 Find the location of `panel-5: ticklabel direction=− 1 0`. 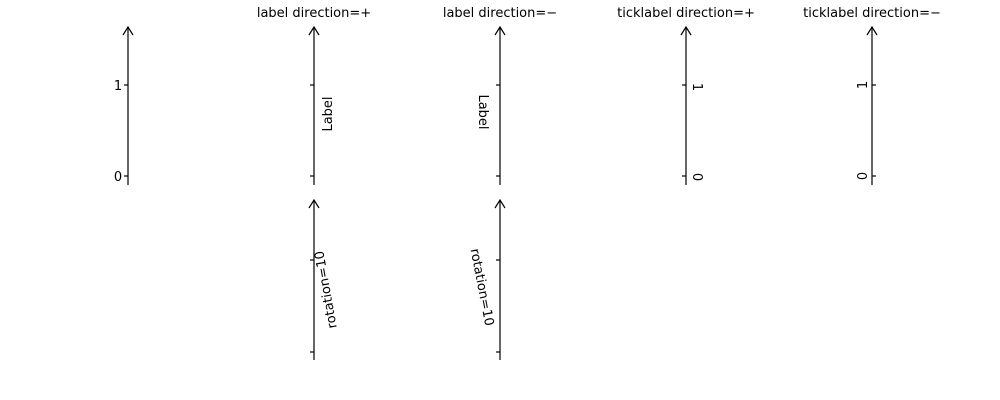

panel-5: ticklabel direction=− 1 0 is located at coordinates (872, 95).